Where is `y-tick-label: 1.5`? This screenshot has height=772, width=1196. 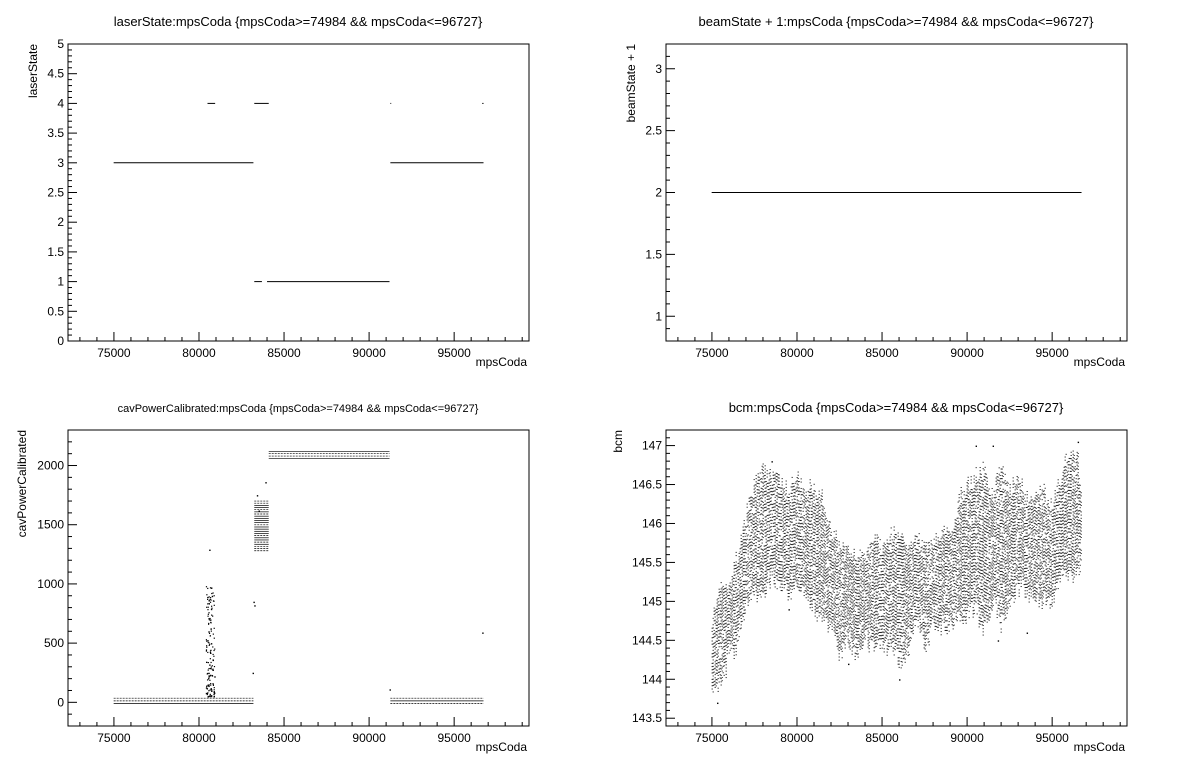 y-tick-label: 1.5 is located at coordinates (55, 252).